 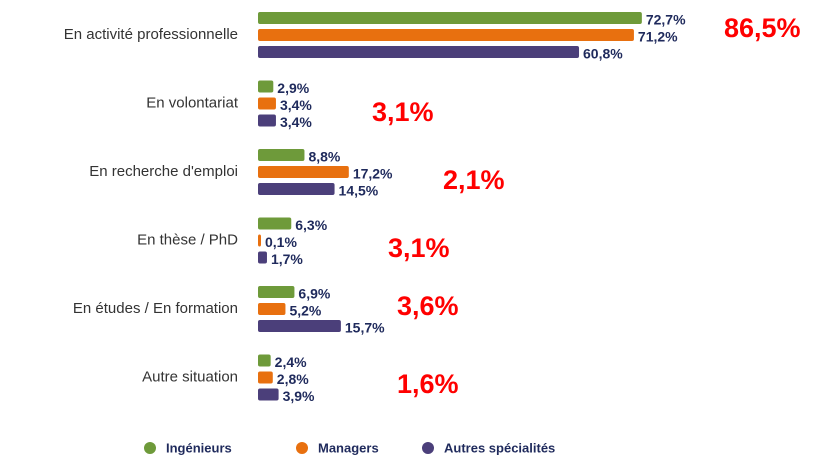 What do you see at coordinates (603, 54) in the screenshot?
I see `value-label: 60,8%` at bounding box center [603, 54].